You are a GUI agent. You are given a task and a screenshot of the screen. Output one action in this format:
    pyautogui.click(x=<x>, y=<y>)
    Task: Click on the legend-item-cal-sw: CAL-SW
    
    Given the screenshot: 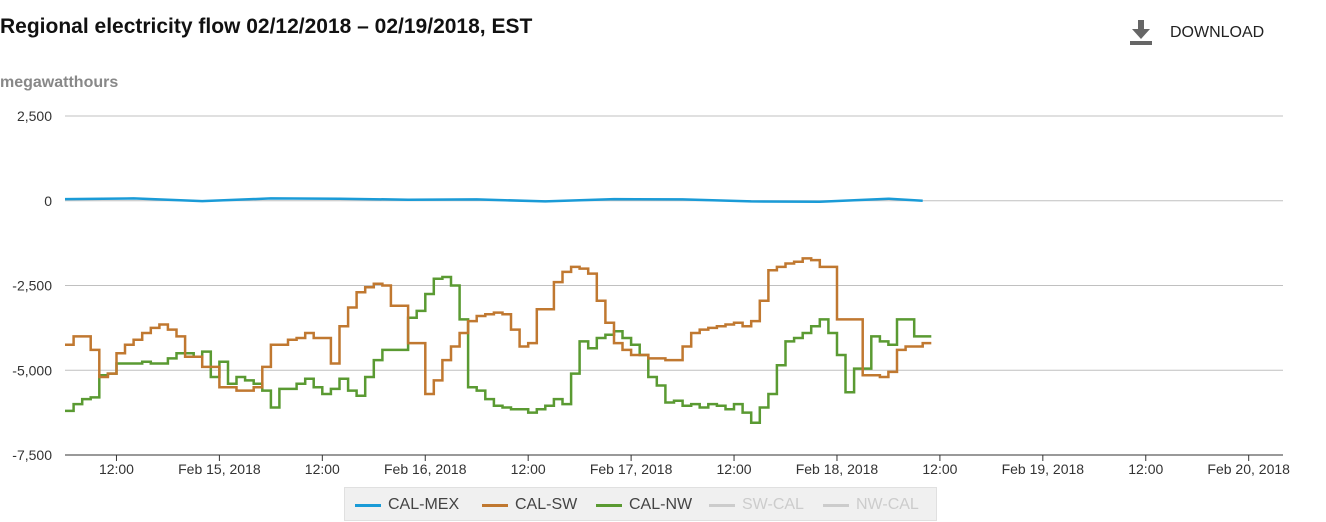 What is the action you would take?
    pyautogui.click(x=529, y=505)
    